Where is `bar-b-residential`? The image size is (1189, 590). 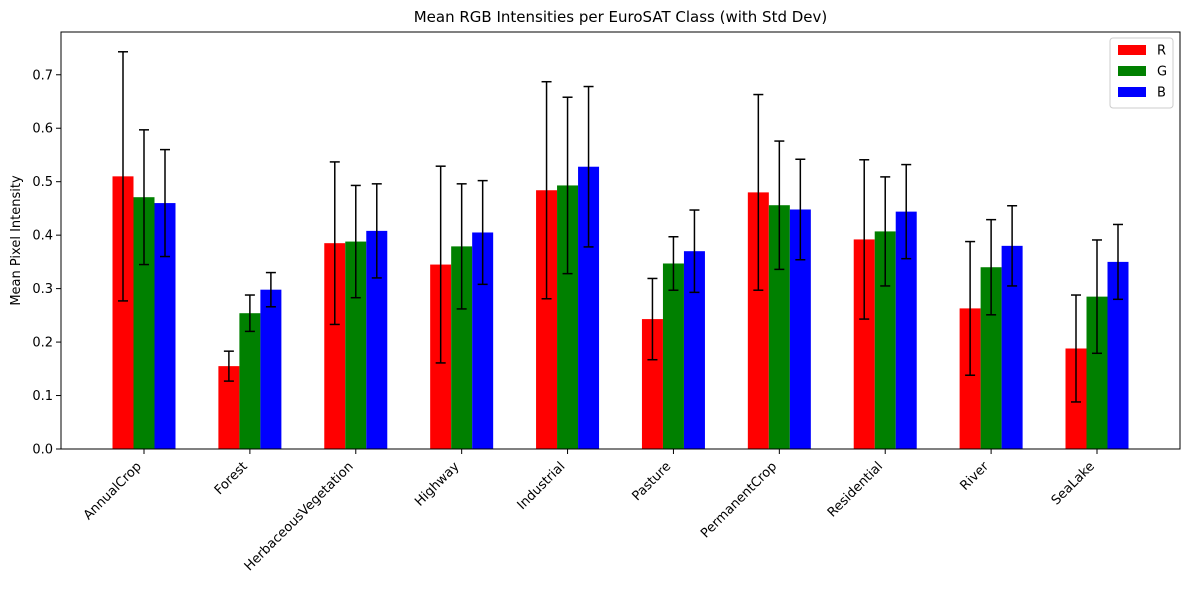 bar-b-residential is located at coordinates (906, 330).